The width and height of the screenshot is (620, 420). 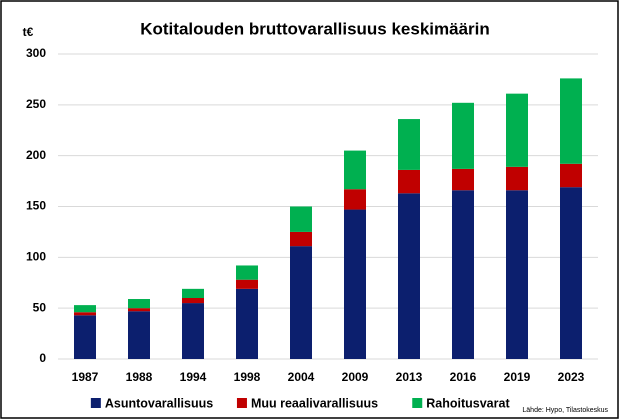 What do you see at coordinates (36, 53) in the screenshot?
I see `y-tick-label: 300` at bounding box center [36, 53].